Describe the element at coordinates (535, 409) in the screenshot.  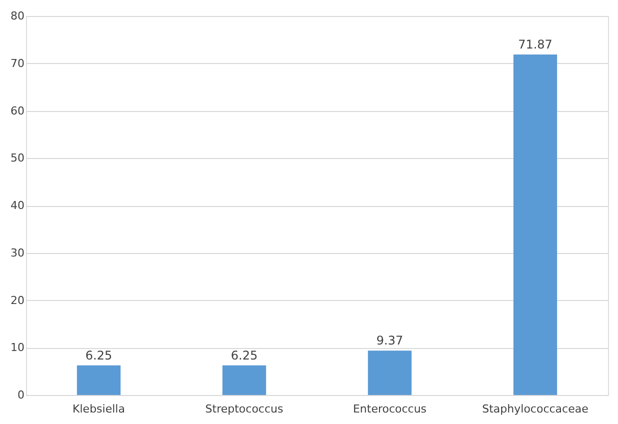
I see `x-tick-label: Staphylococcaceae` at that location.